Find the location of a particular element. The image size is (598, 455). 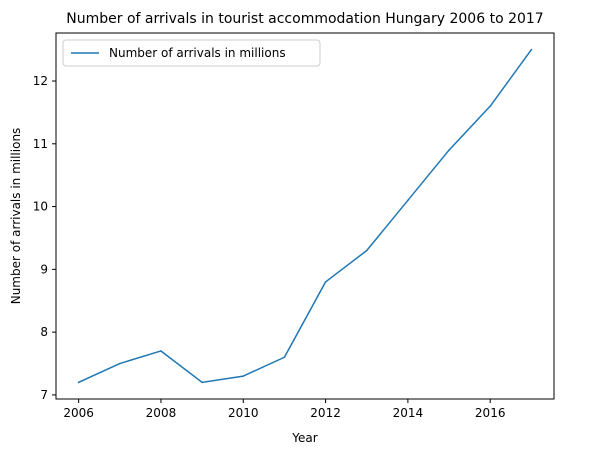

x-axis-label: Year is located at coordinates (304, 438).